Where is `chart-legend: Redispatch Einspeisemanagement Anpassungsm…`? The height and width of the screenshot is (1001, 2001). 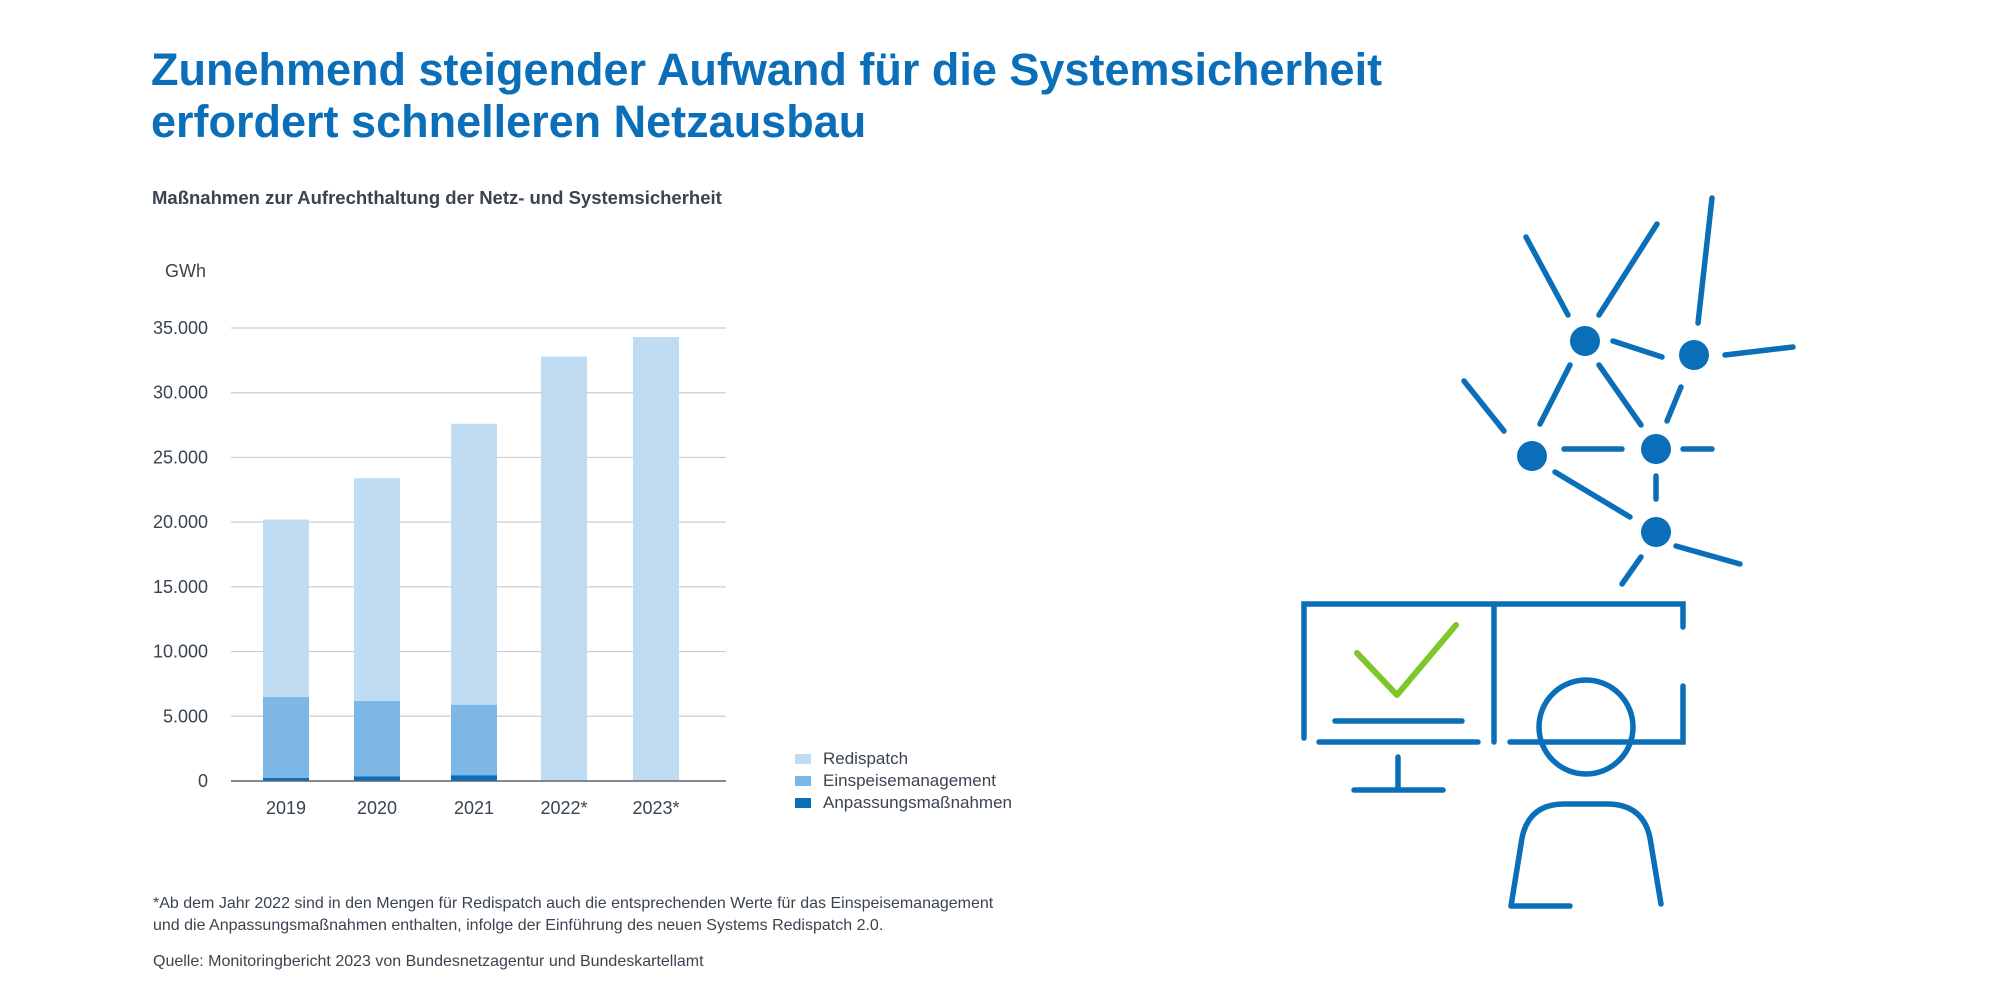 chart-legend: Redispatch Einspeisemanagement Anpassungsm… is located at coordinates (903, 781).